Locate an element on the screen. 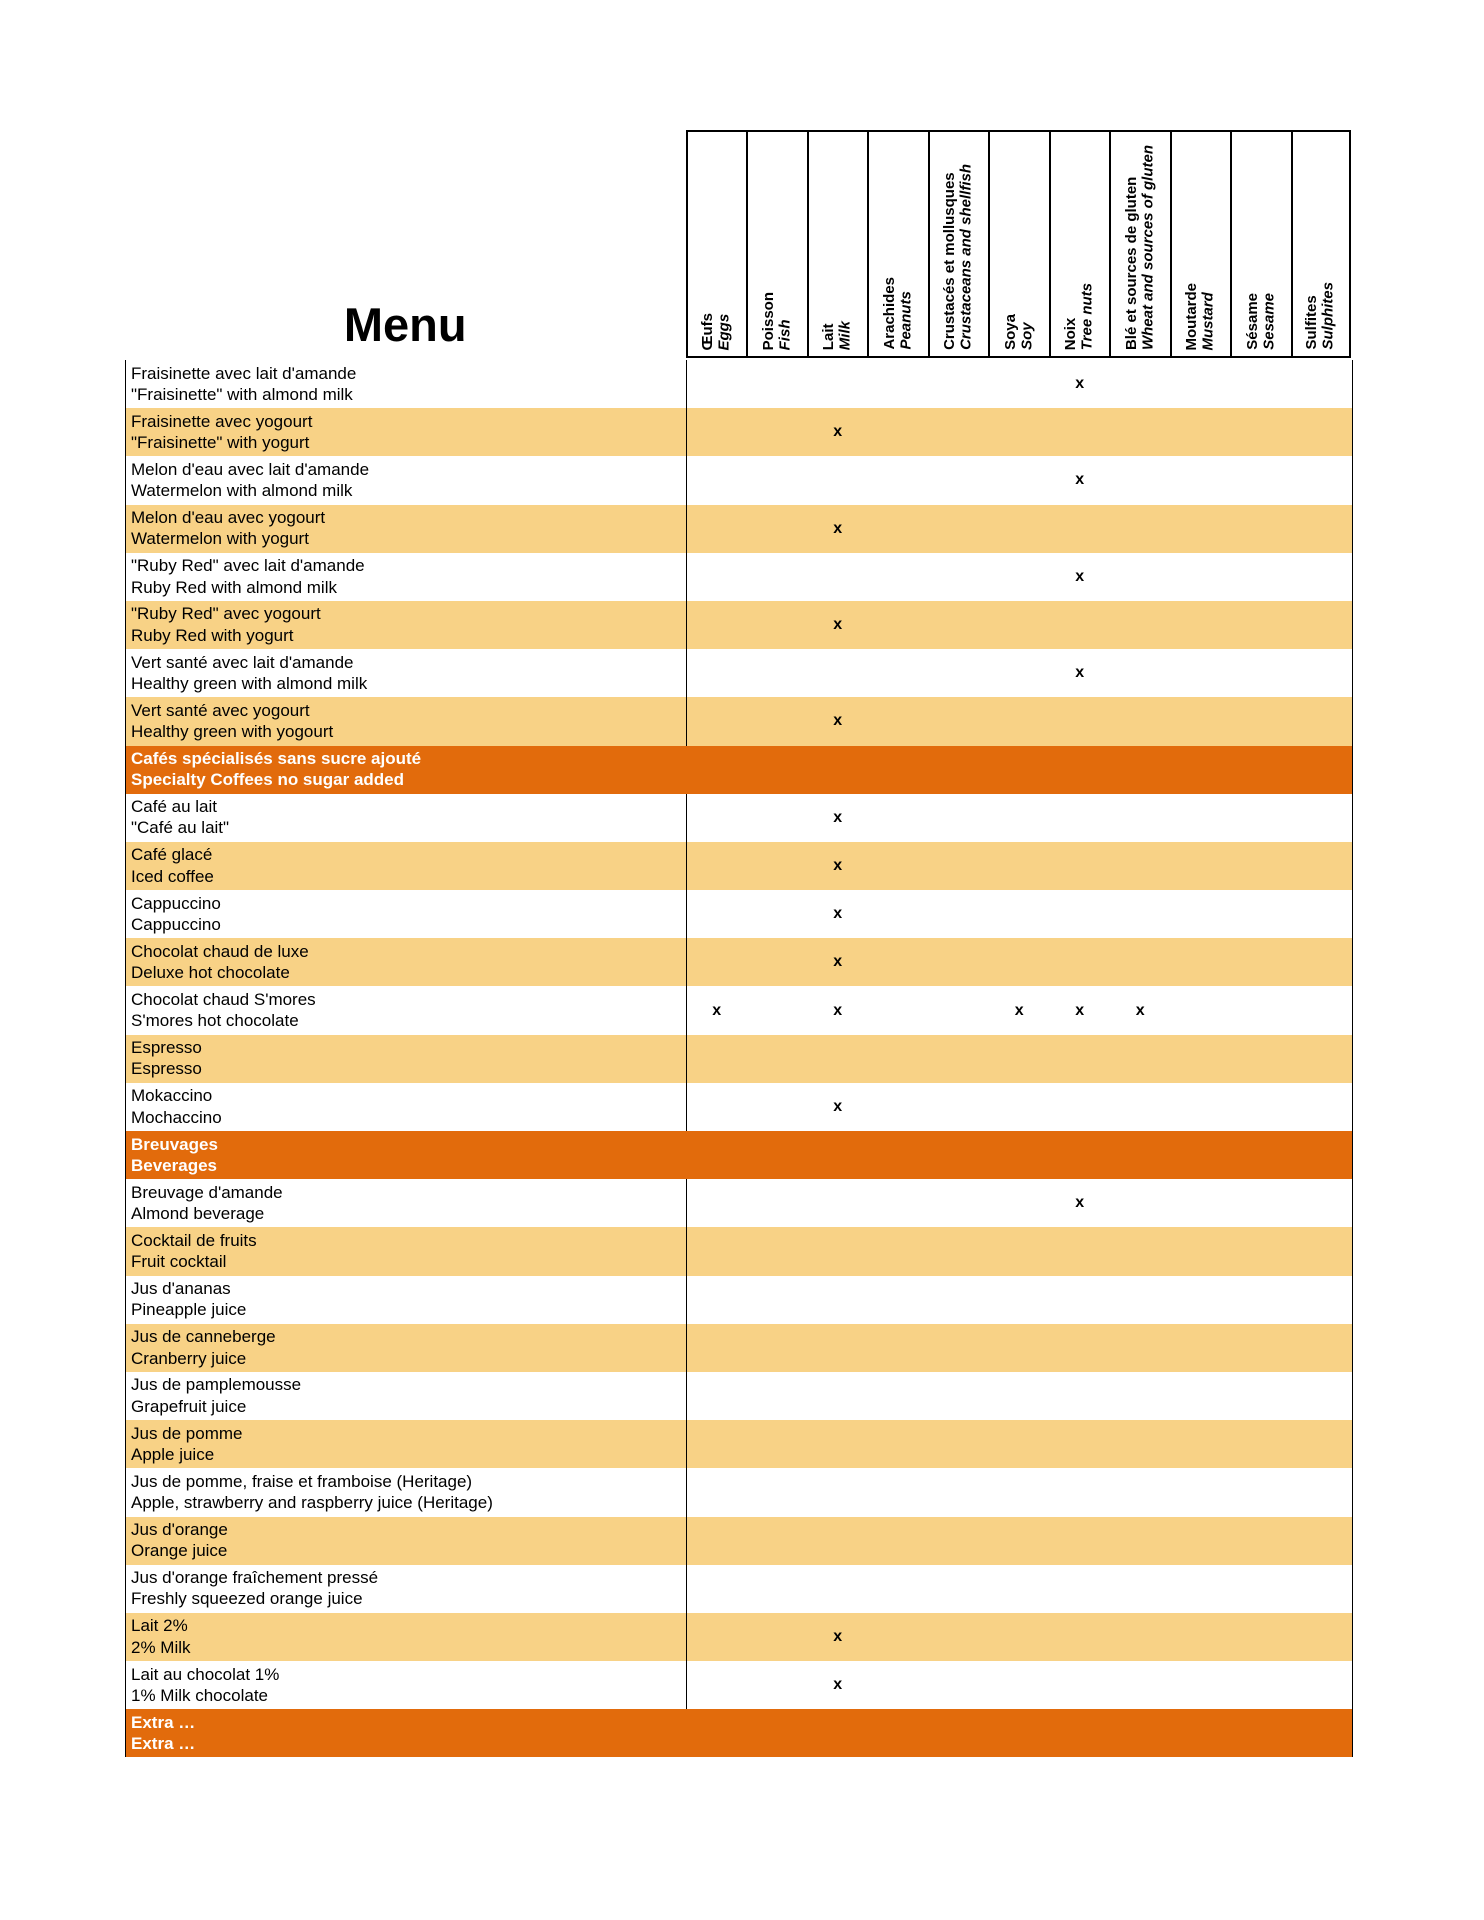 This screenshot has height=1920, width=1484. item-label-en: 1% Milk chocolate is located at coordinates (200, 1695).